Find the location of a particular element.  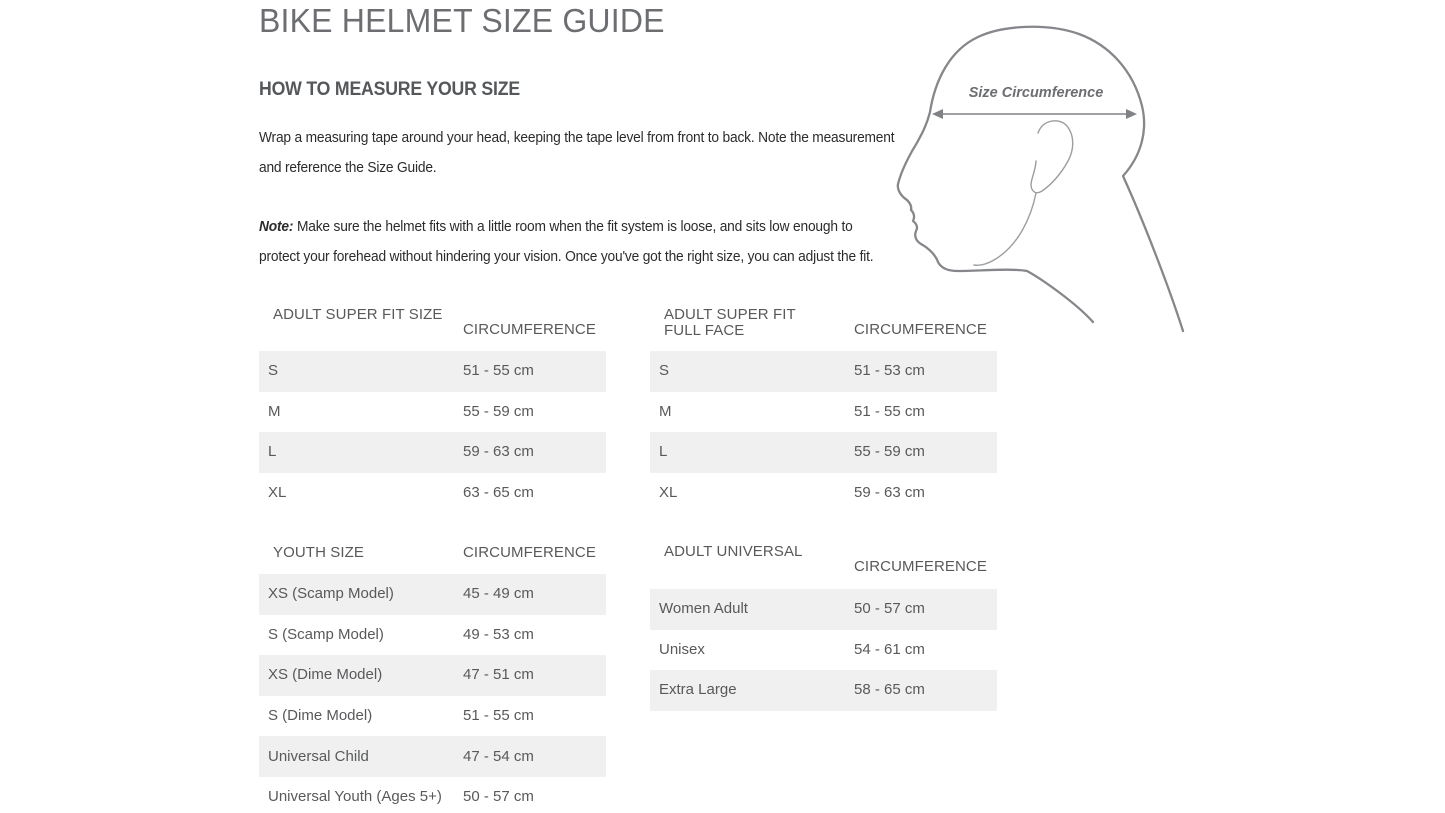

table-row: XL 63 - 65 cm is located at coordinates (432, 493).